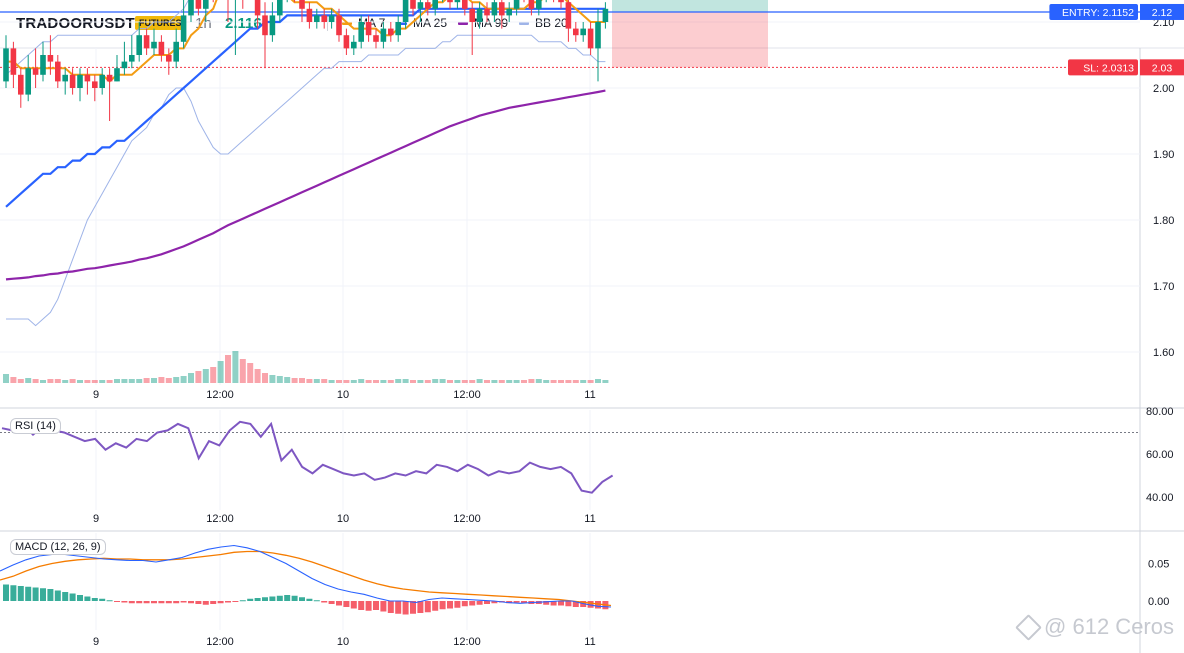 The height and width of the screenshot is (653, 1184). I want to click on ma99-swatch-icon, so click(463, 23).